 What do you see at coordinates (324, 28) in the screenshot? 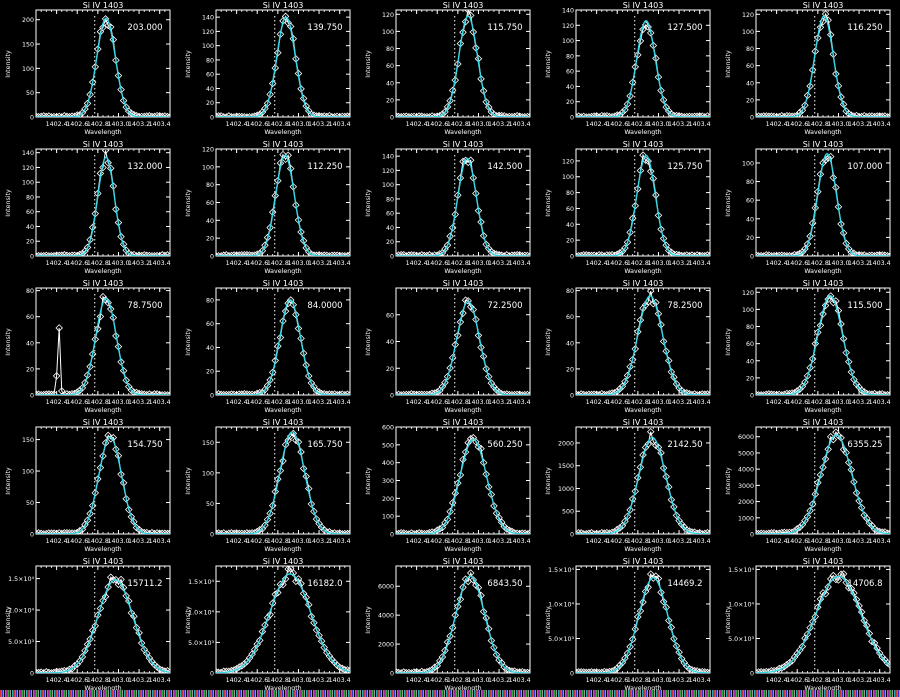
I see `peak-value-annotation: 139.750` at bounding box center [324, 28].